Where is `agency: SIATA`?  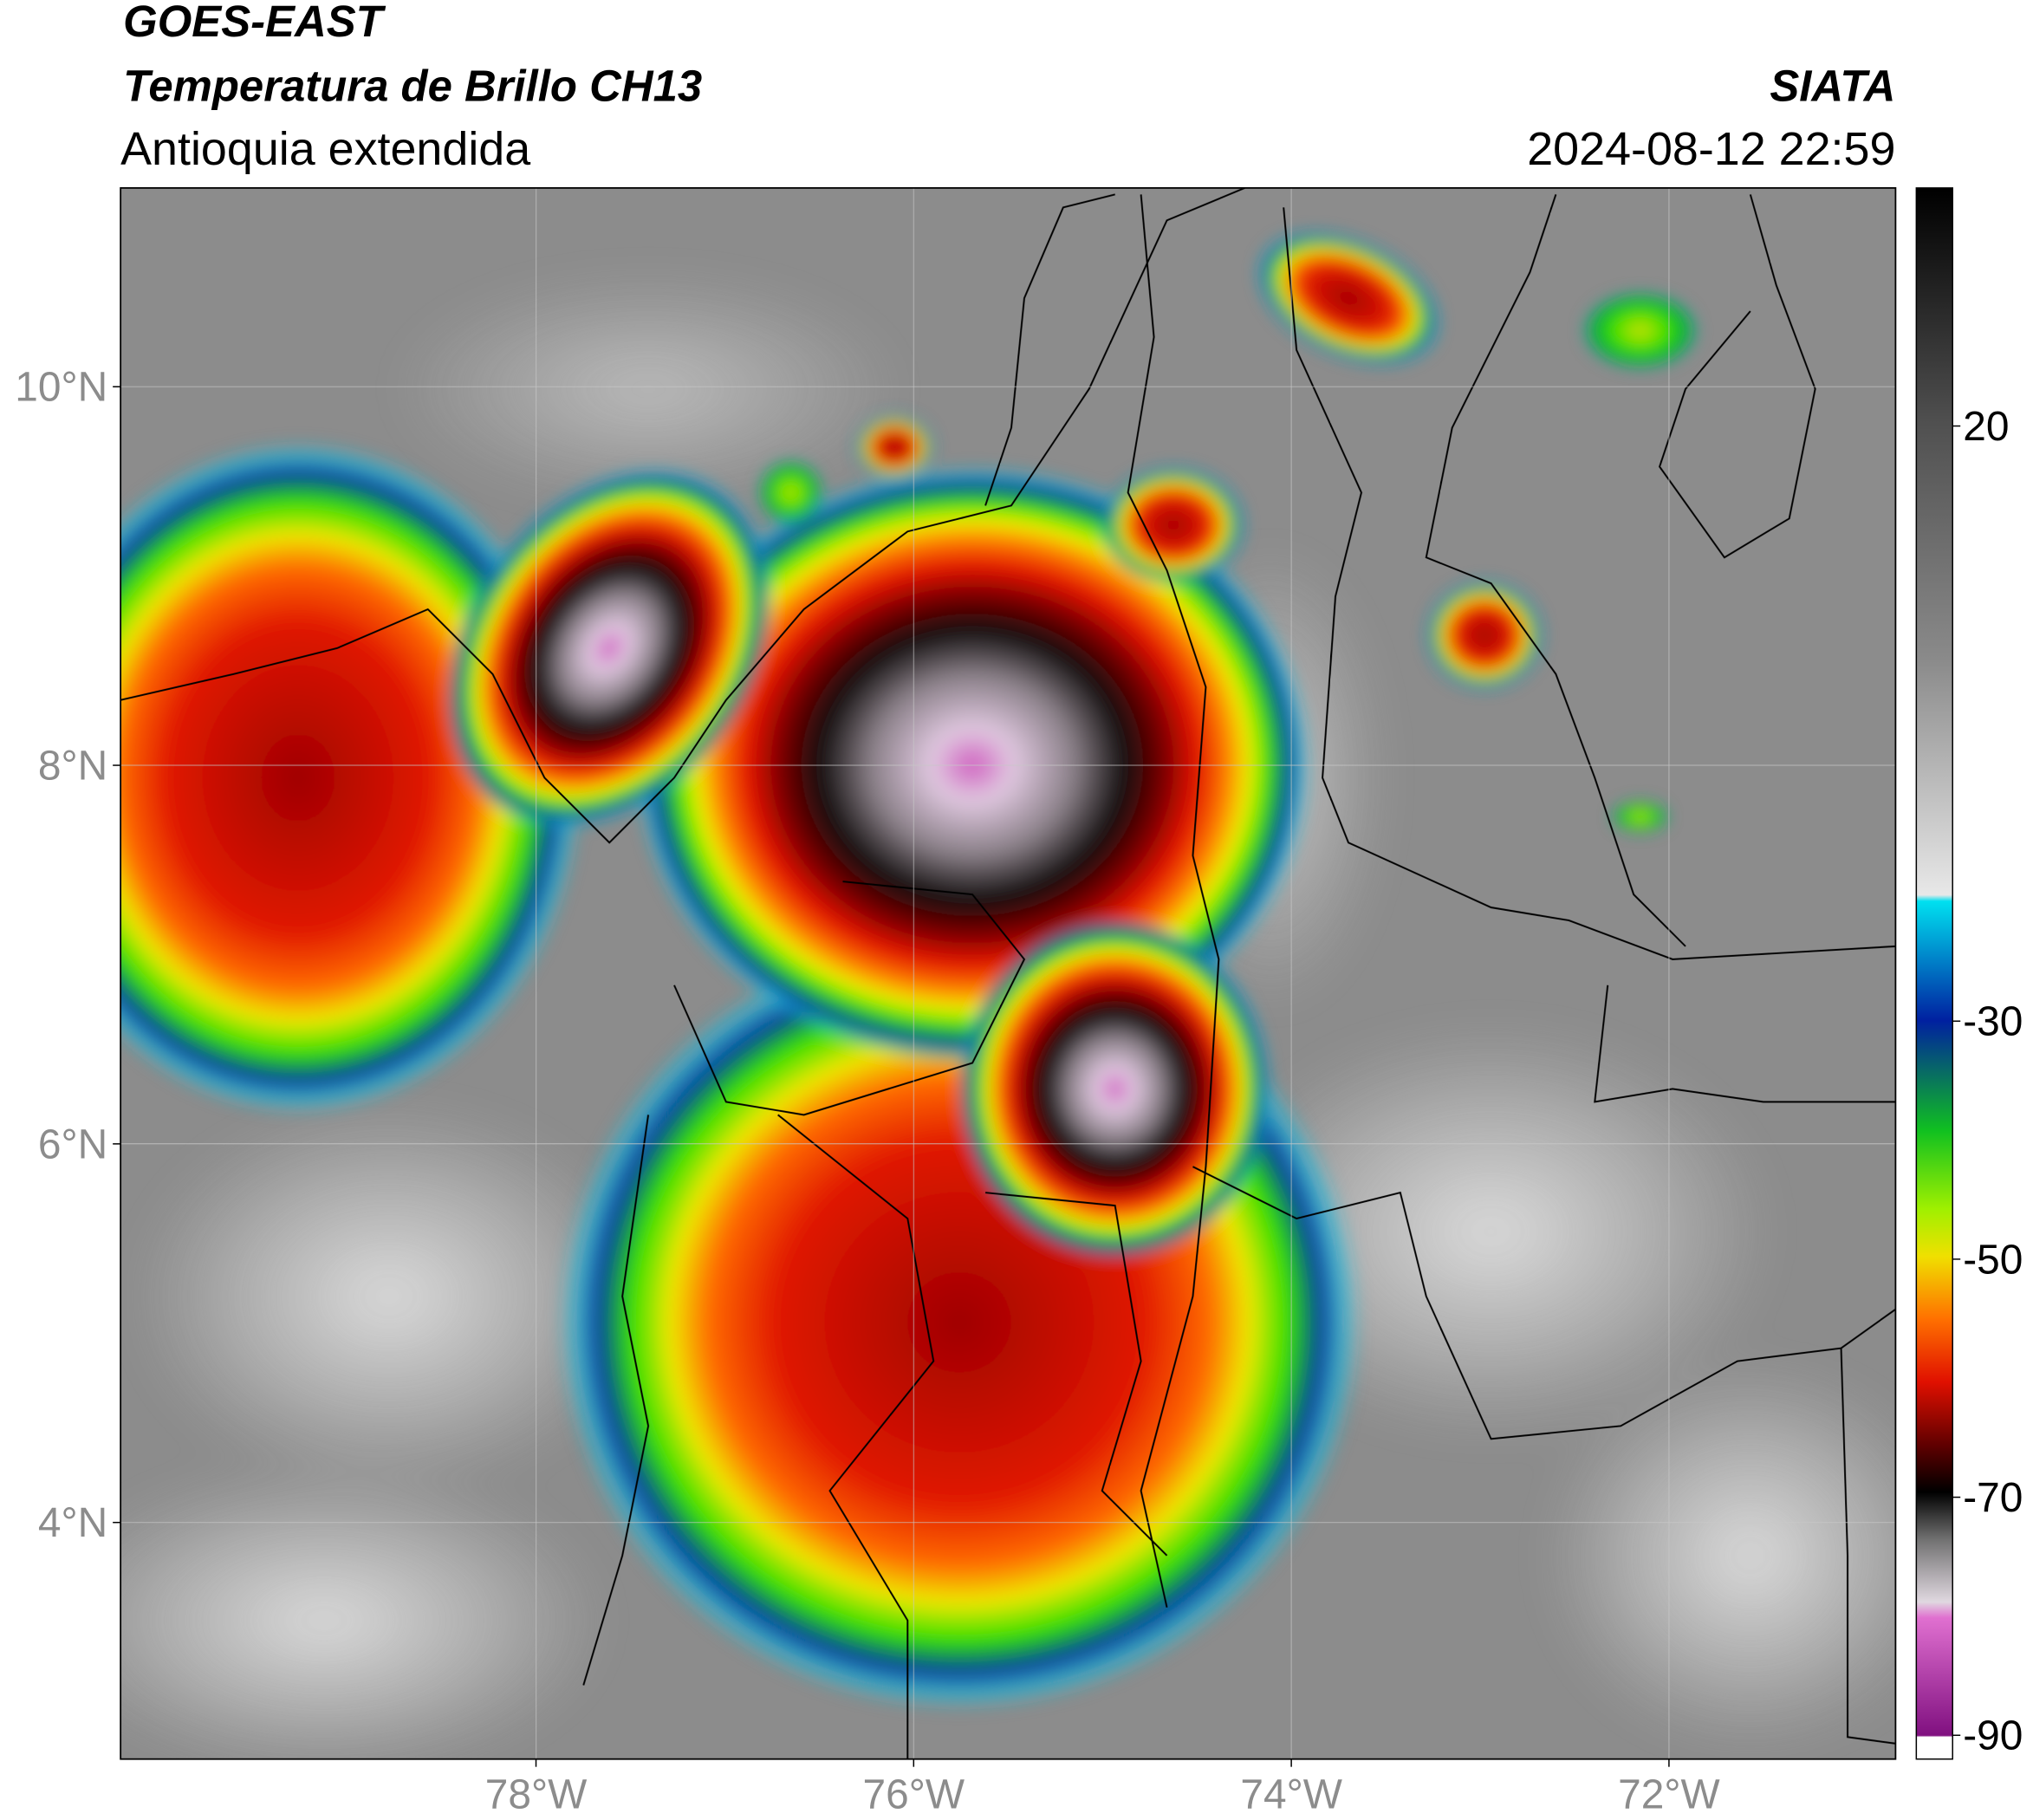 agency: SIATA is located at coordinates (1832, 86).